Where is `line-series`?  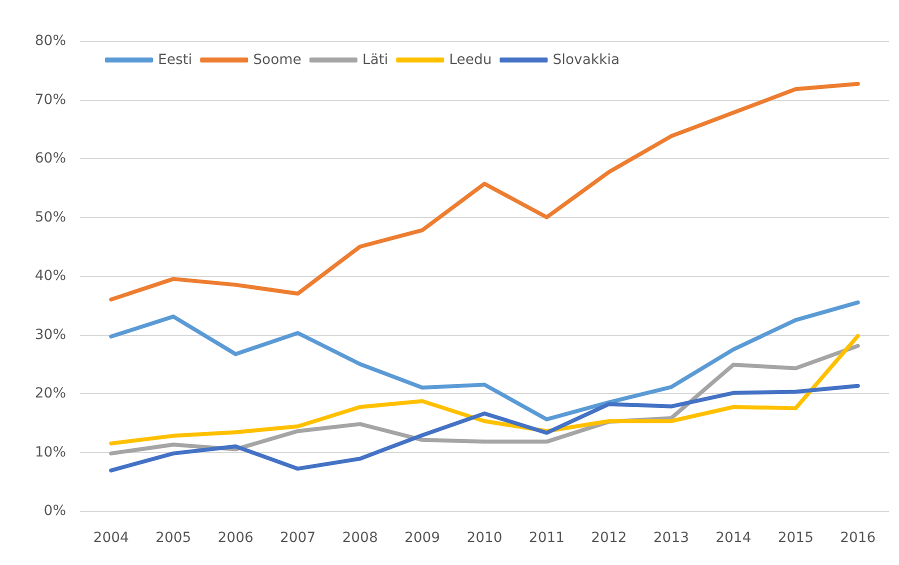
line-series is located at coordinates (484, 428).